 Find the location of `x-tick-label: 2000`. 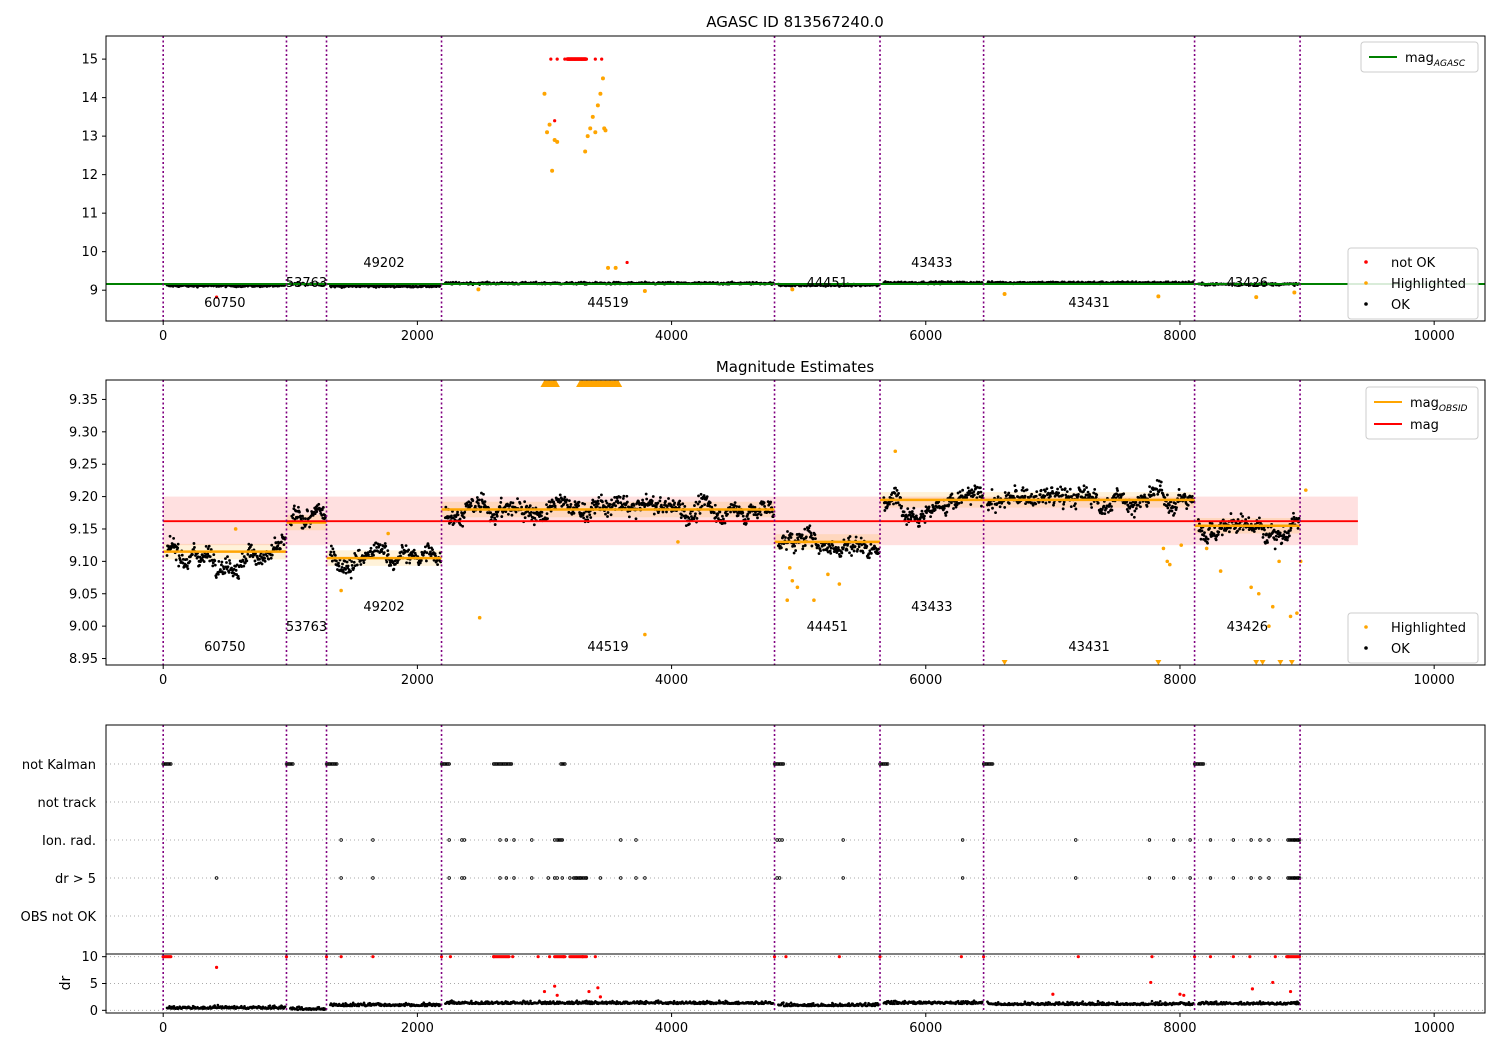

x-tick-label: 2000 is located at coordinates (417, 680).